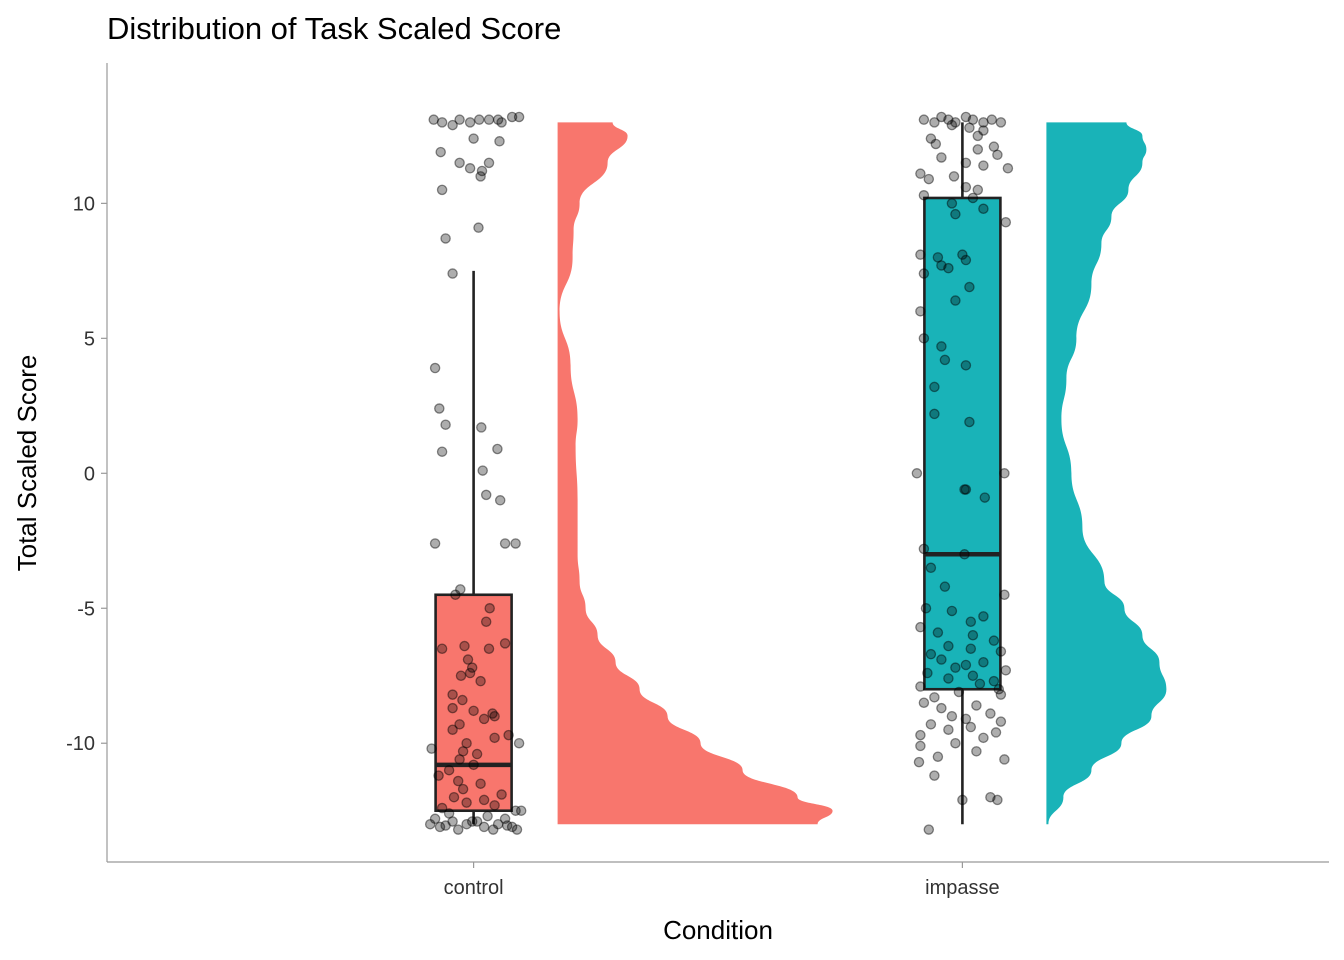 The height and width of the screenshot is (960, 1344). I want to click on box-impasse, so click(962, 443).